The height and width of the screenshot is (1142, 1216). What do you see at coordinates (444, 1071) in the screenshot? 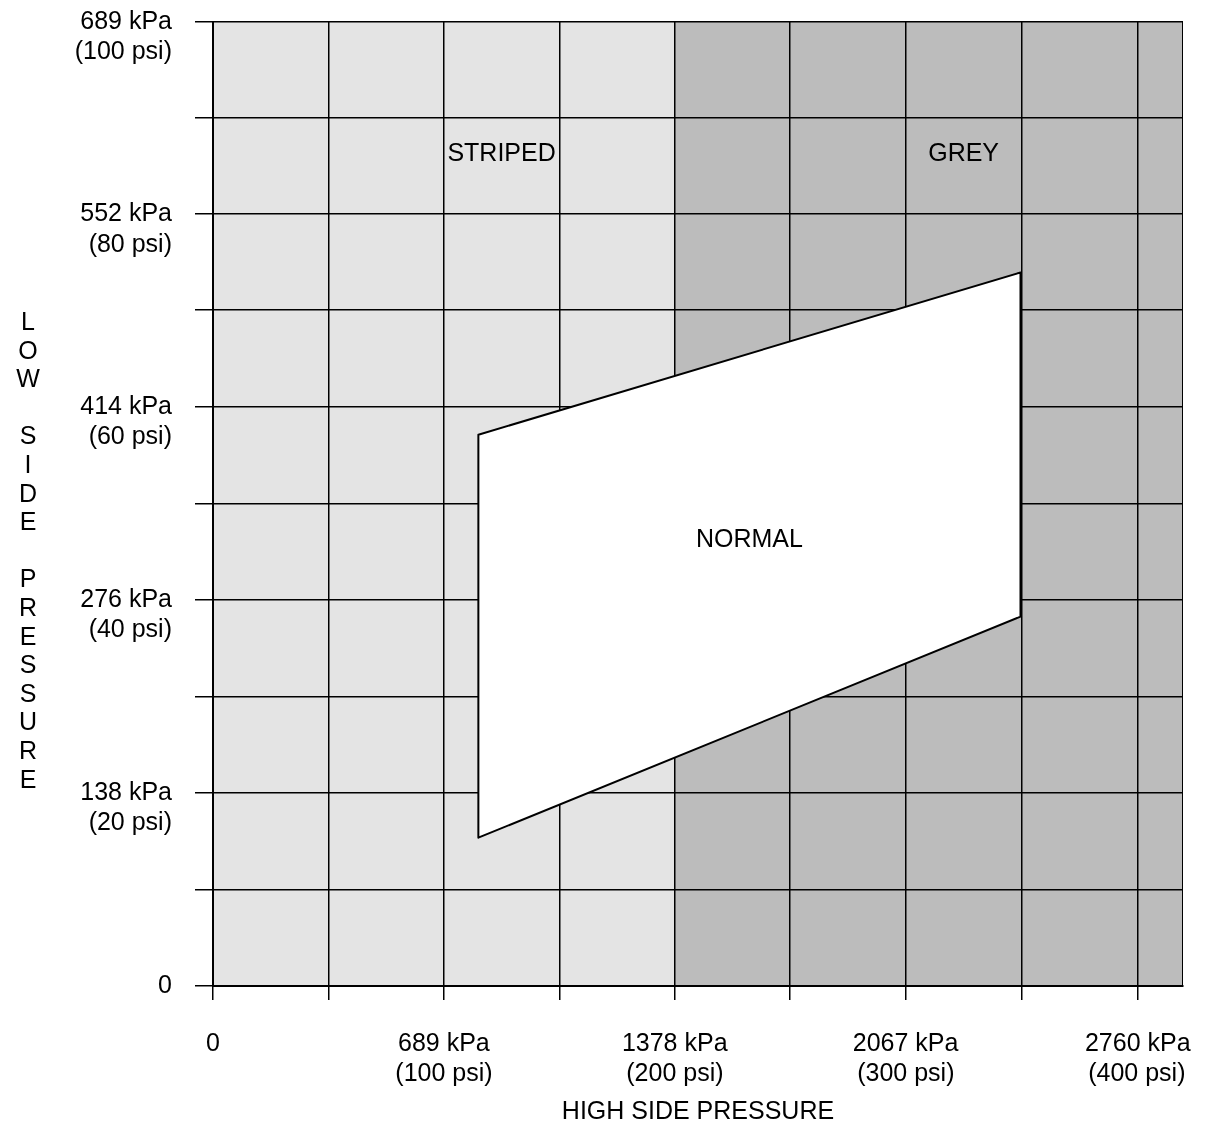
I see `x2-tick-label: (100 psi)` at bounding box center [444, 1071].